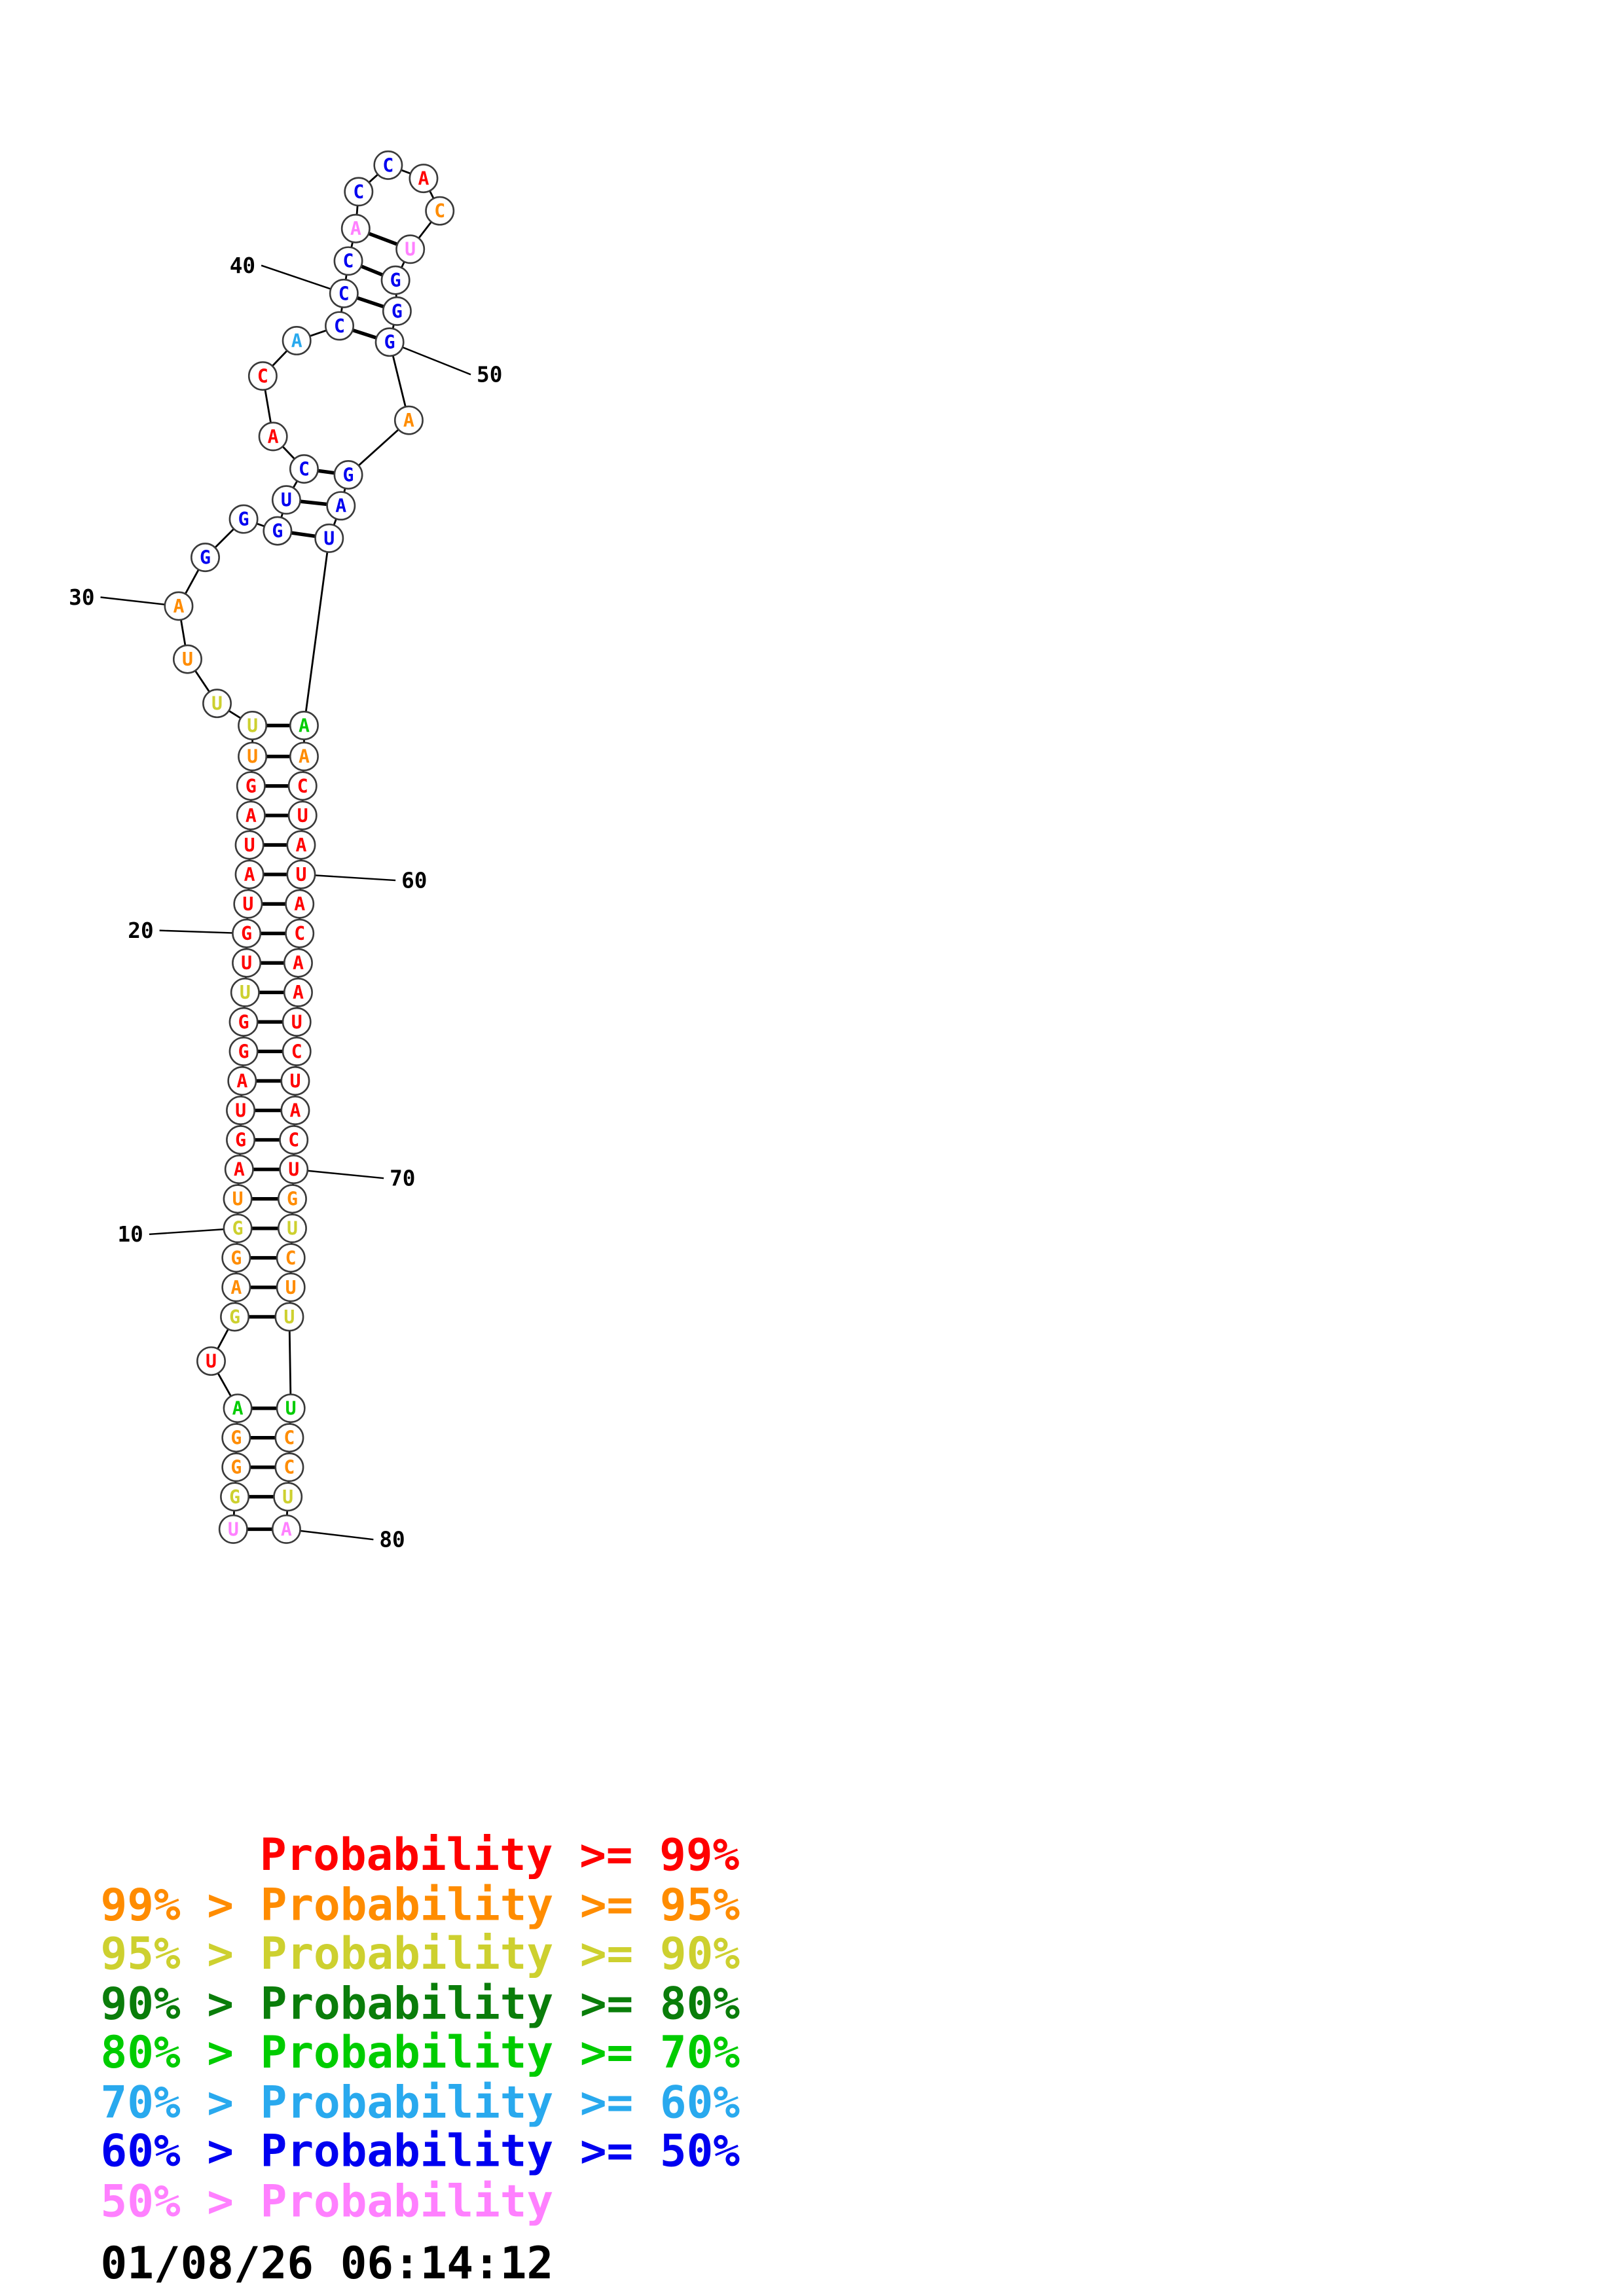 The image size is (1623, 2296). Describe the element at coordinates (205, 558) in the screenshot. I see `nucleotide-31: G` at that location.